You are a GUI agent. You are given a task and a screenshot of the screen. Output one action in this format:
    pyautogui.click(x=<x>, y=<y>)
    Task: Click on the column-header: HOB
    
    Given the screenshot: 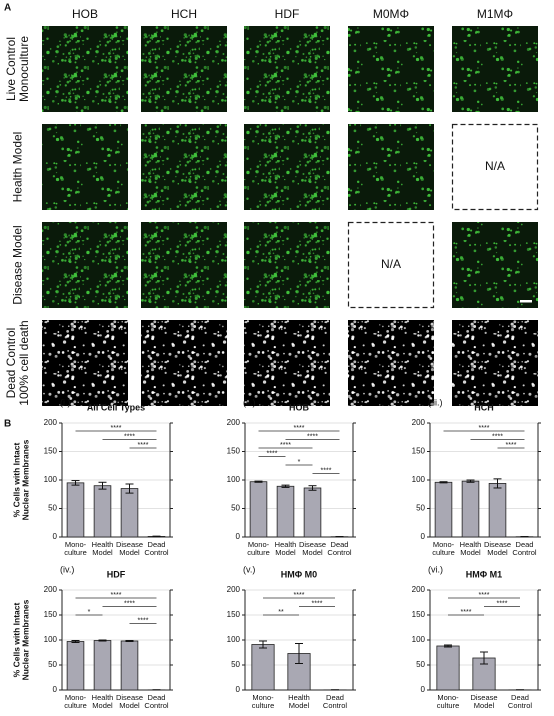 What is the action you would take?
    pyautogui.click(x=85, y=14)
    